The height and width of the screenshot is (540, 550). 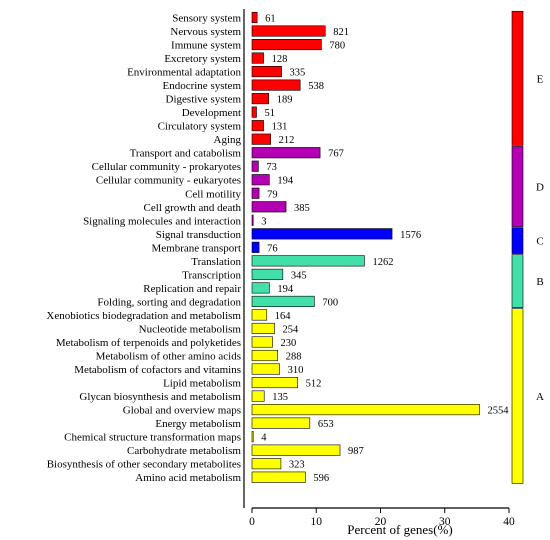 I want to click on value-label: 385, so click(x=302, y=208).